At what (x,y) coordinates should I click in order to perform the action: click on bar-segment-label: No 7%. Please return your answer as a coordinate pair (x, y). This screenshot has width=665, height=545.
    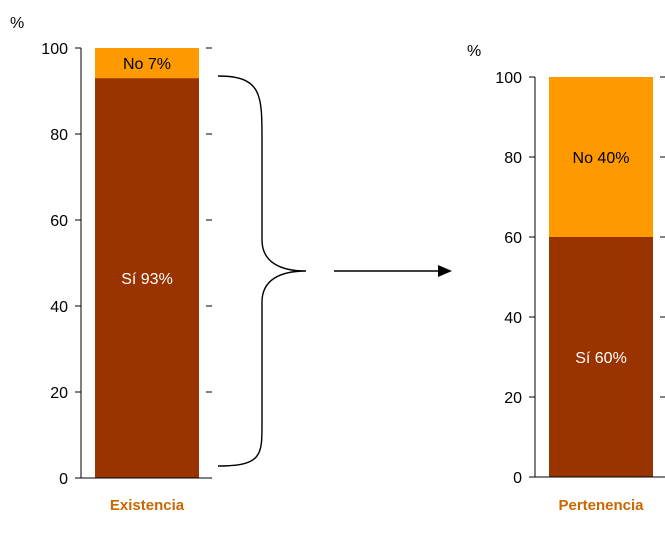
    Looking at the image, I should click on (147, 64).